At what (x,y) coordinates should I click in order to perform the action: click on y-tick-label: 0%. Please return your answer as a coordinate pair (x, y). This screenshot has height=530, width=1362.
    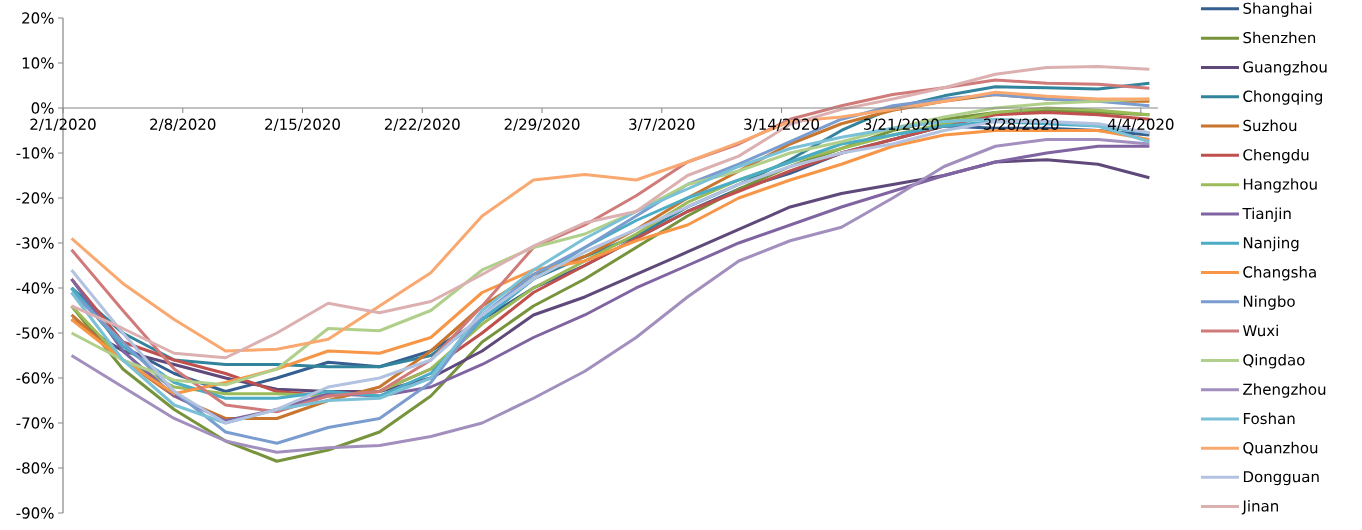
    Looking at the image, I should click on (42, 108).